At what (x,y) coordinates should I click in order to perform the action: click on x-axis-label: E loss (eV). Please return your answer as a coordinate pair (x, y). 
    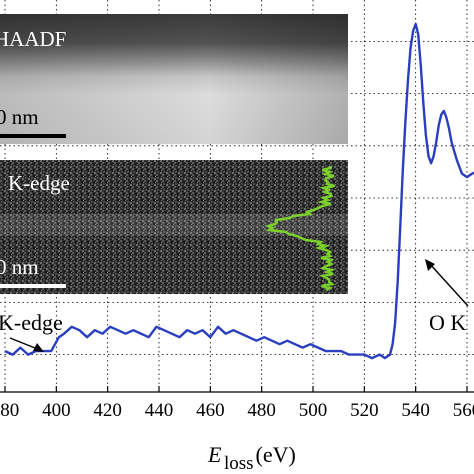
    Looking at the image, I should click on (251, 458).